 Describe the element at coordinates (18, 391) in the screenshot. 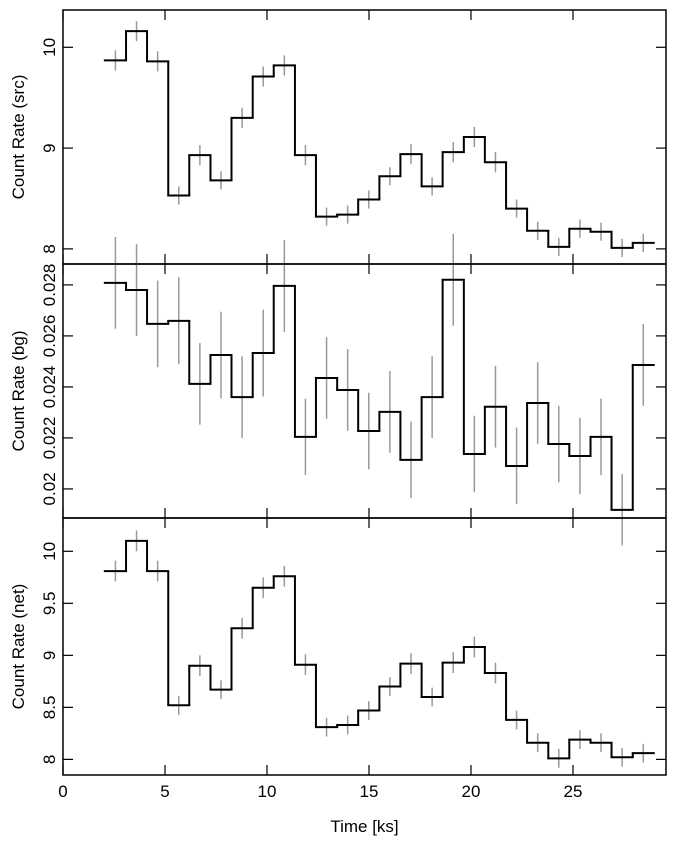

I see `y-axis-label: Count Rate (bg)` at that location.